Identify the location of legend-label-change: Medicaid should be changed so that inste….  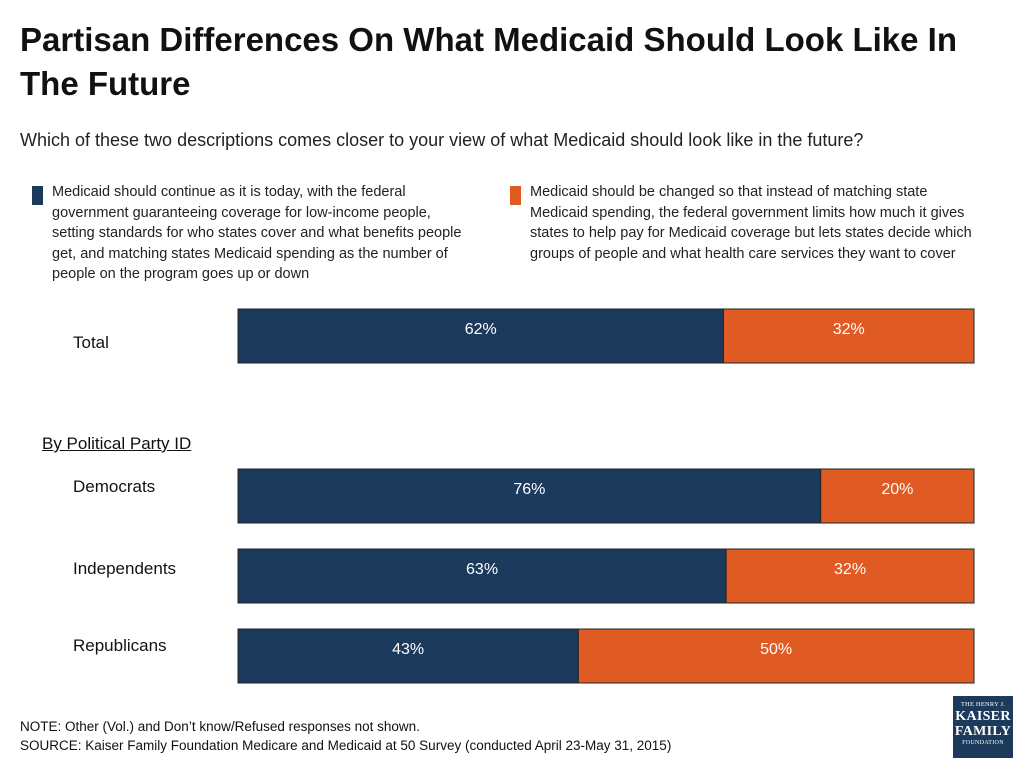
(751, 223).